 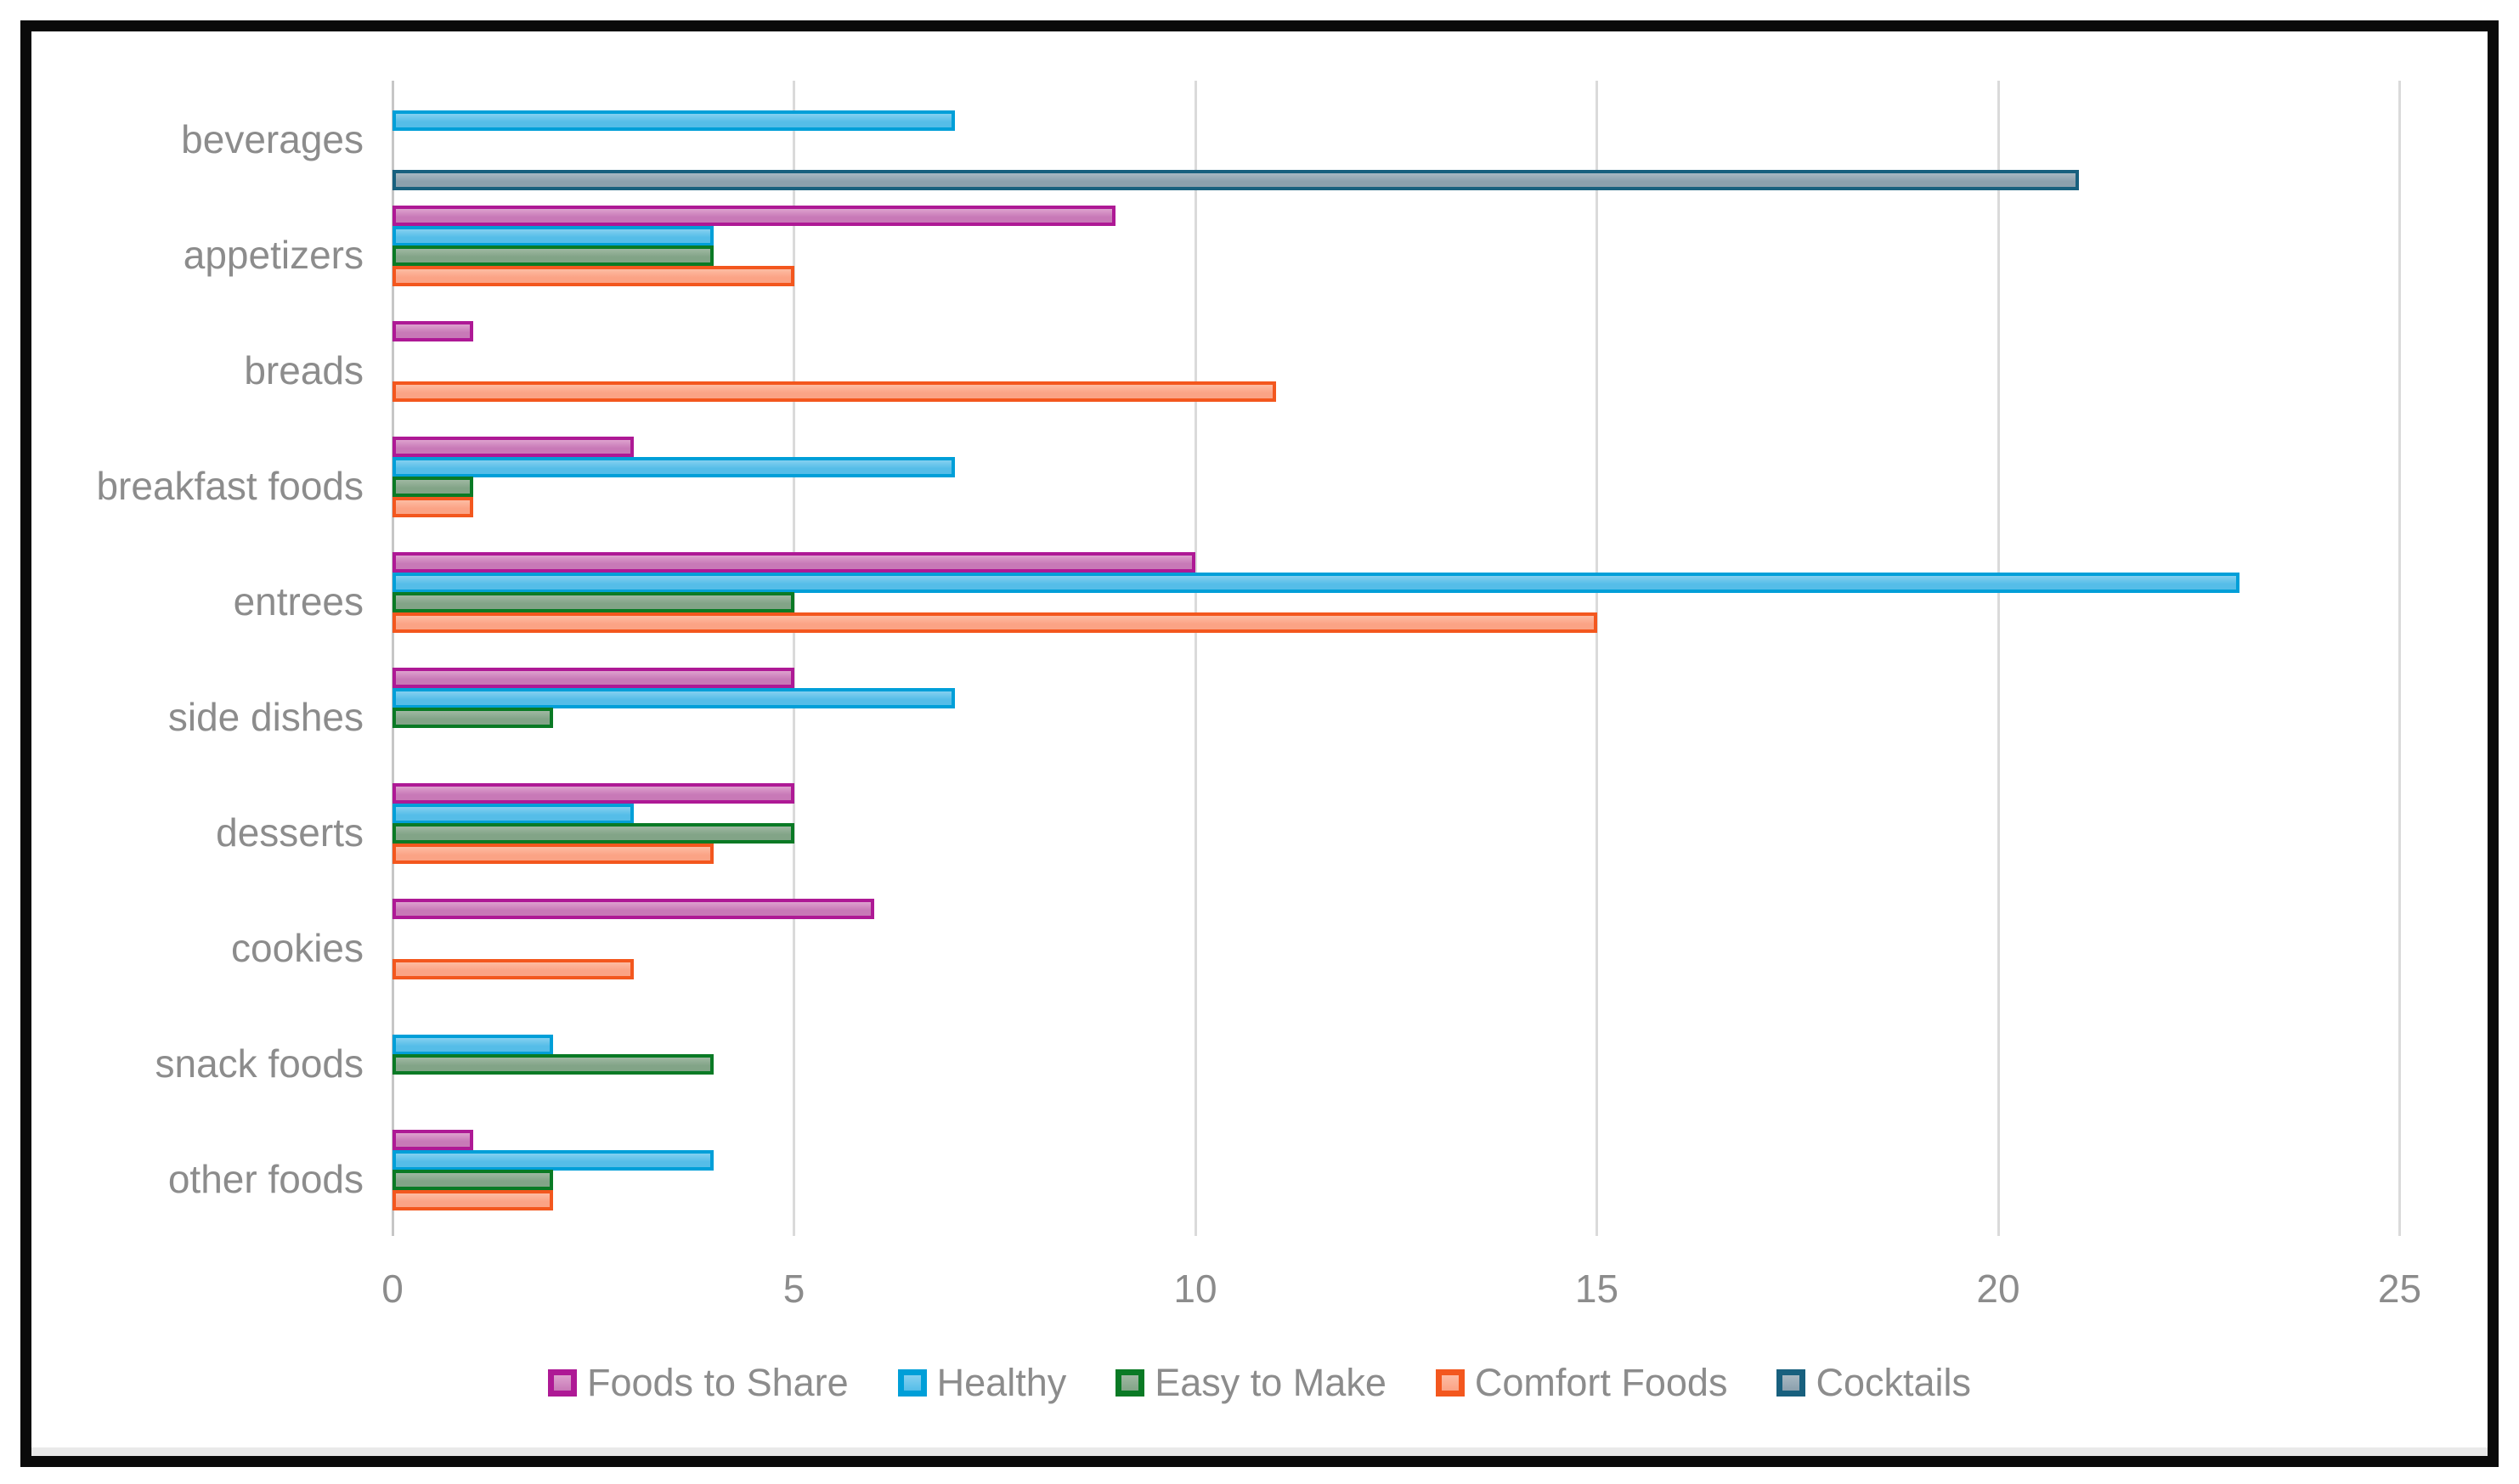 What do you see at coordinates (674, 120) in the screenshot?
I see `bar-healthy-beverages` at bounding box center [674, 120].